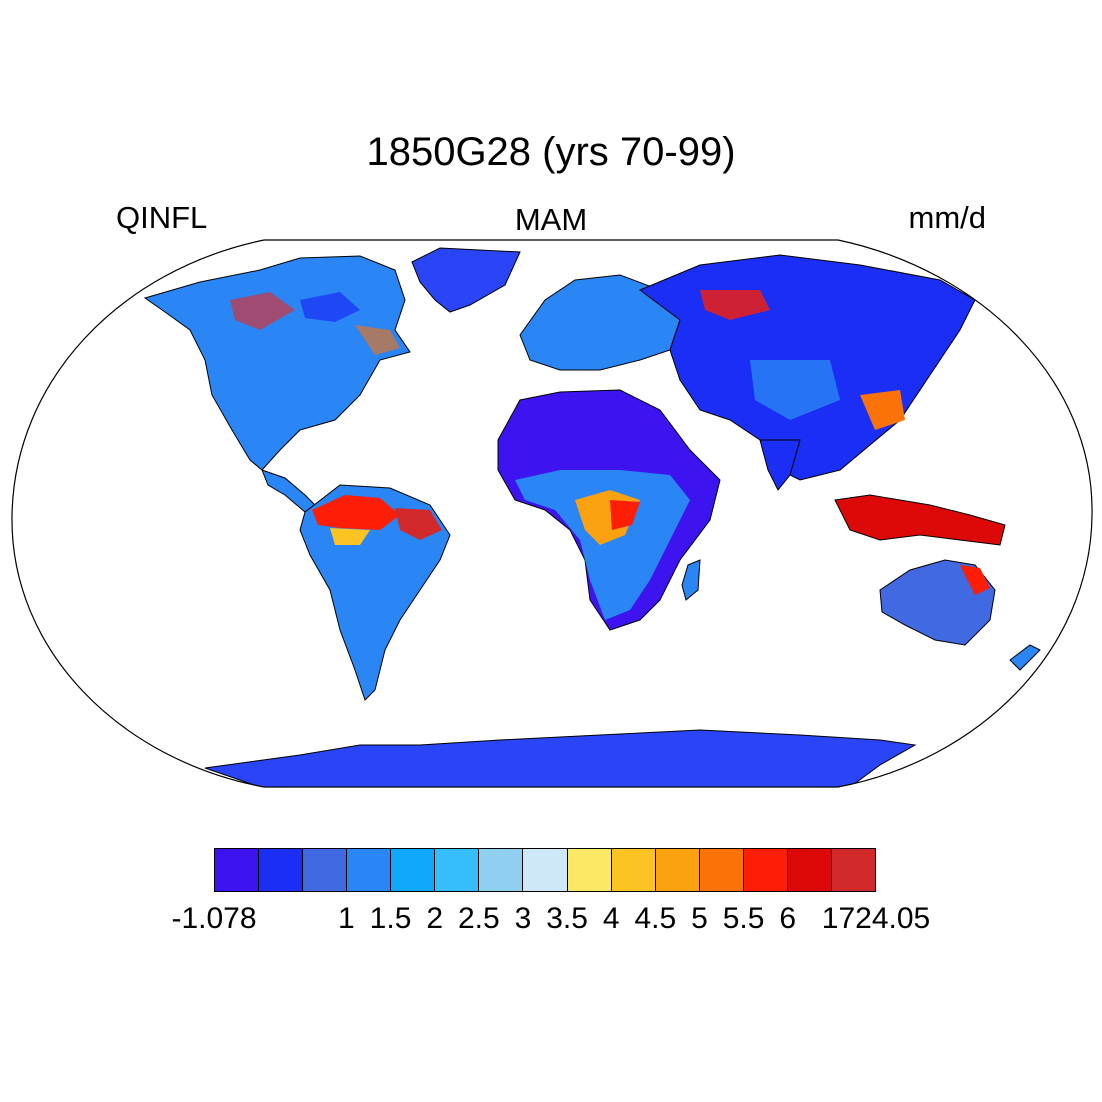  What do you see at coordinates (699, 918) in the screenshot?
I see `colorbar-tick-label: 5` at bounding box center [699, 918].